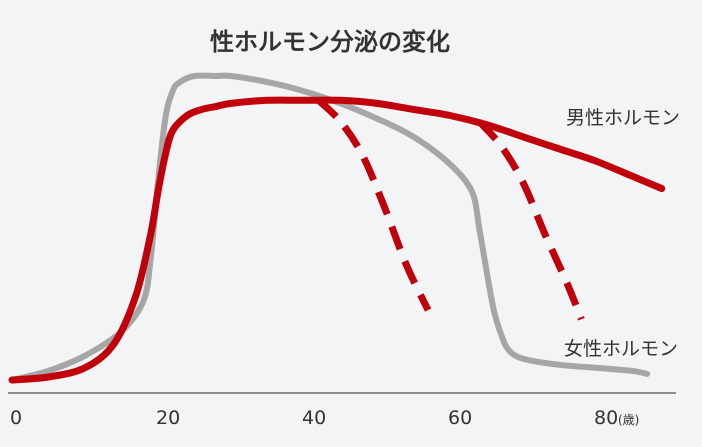 The image size is (702, 447). Describe the element at coordinates (314, 418) in the screenshot. I see `x-tick-label: 40` at that location.